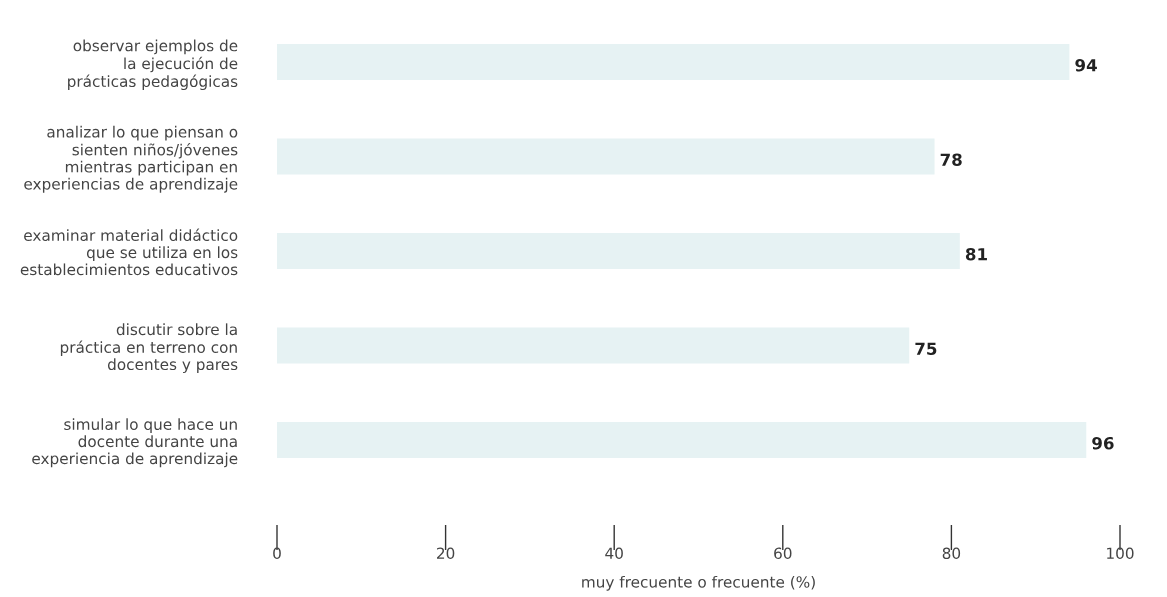 This screenshot has width=1167, height=597. What do you see at coordinates (135, 443) in the screenshot?
I see `y-tick-label: simular lo que hace un docente durante una experiencia de aprendizaje` at bounding box center [135, 443].